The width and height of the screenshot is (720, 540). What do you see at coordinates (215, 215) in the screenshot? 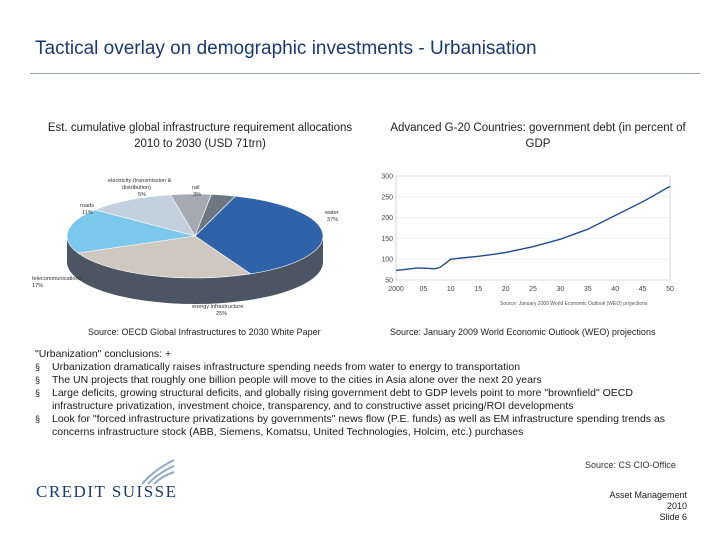
I see `pie-slice-rail` at bounding box center [215, 215].